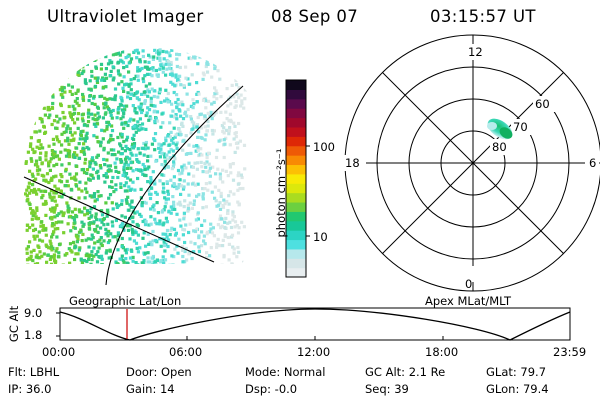 The width and height of the screenshot is (600, 400). What do you see at coordinates (500, 129) in the screenshot?
I see `aurora-patch` at bounding box center [500, 129].